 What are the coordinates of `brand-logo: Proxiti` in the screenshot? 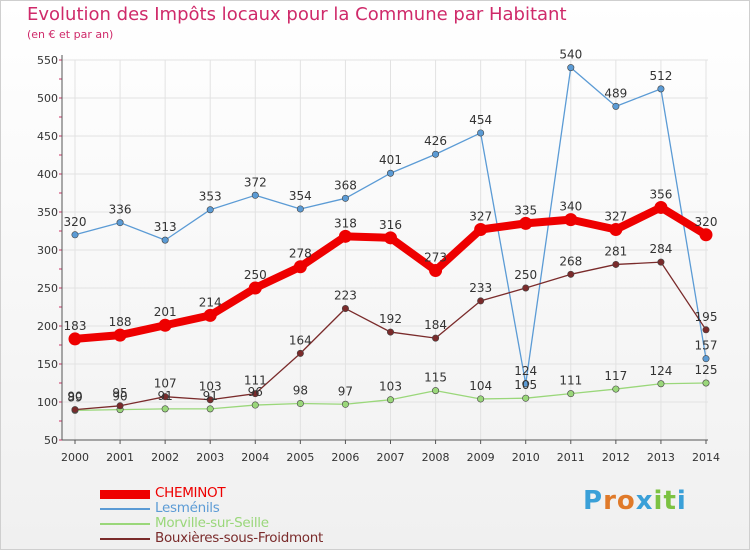 It's located at (635, 501).